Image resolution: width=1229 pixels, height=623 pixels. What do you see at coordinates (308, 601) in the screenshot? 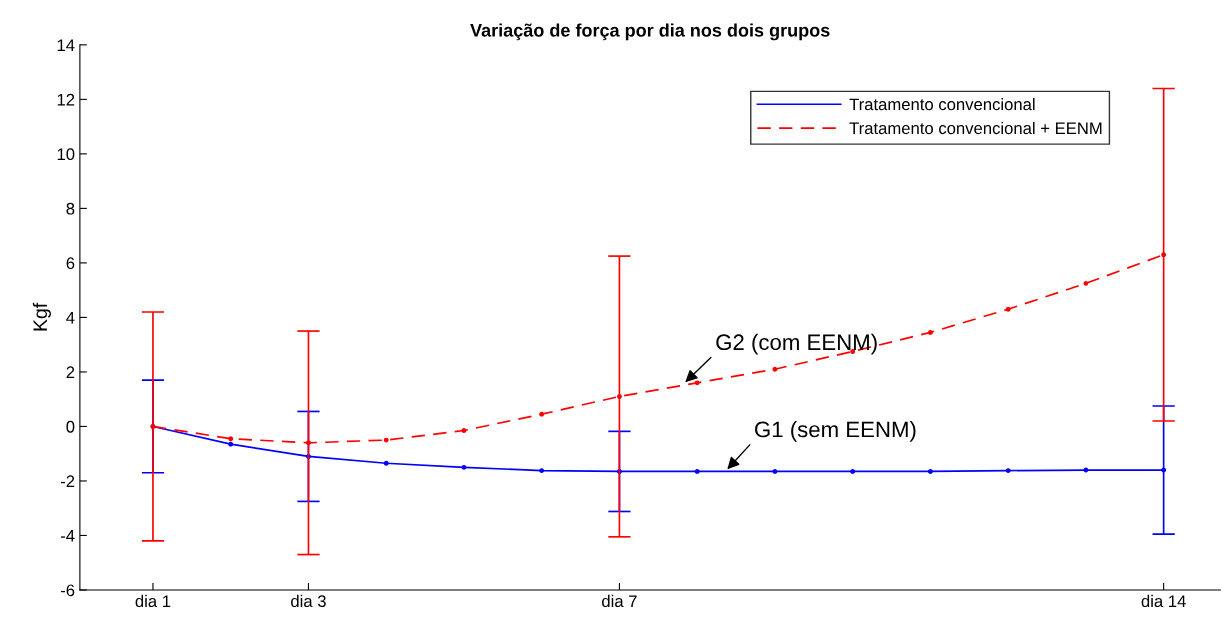
I see `x-tick-label: dia 3` at bounding box center [308, 601].